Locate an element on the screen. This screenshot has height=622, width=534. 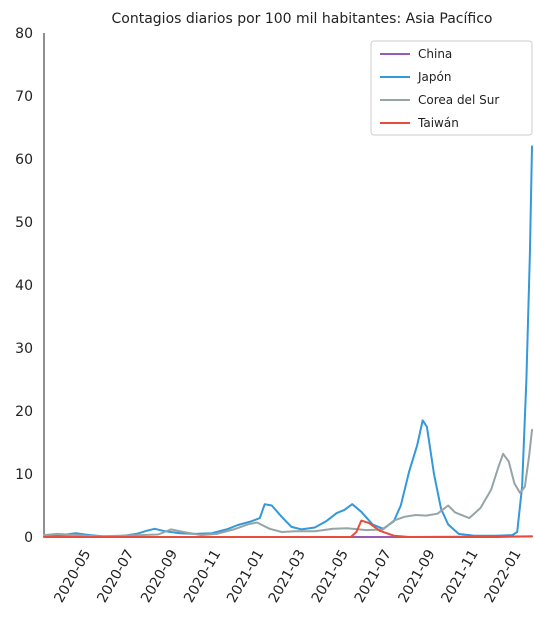
y-tick-label: 10 is located at coordinates (24, 475).